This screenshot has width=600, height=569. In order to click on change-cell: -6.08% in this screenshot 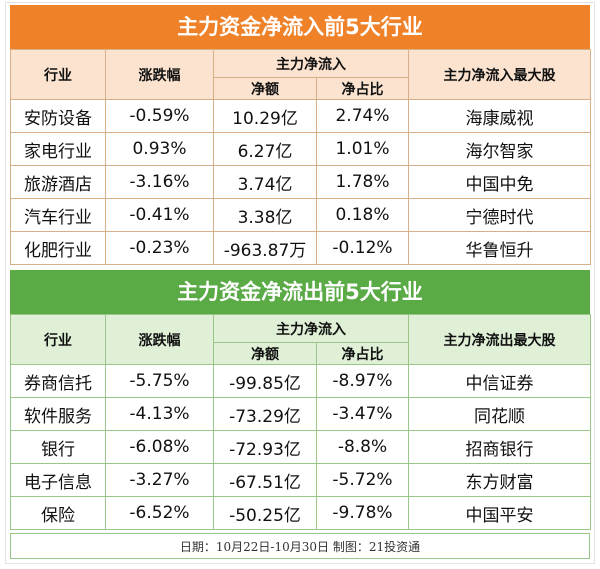, I will do `click(159, 447)`.